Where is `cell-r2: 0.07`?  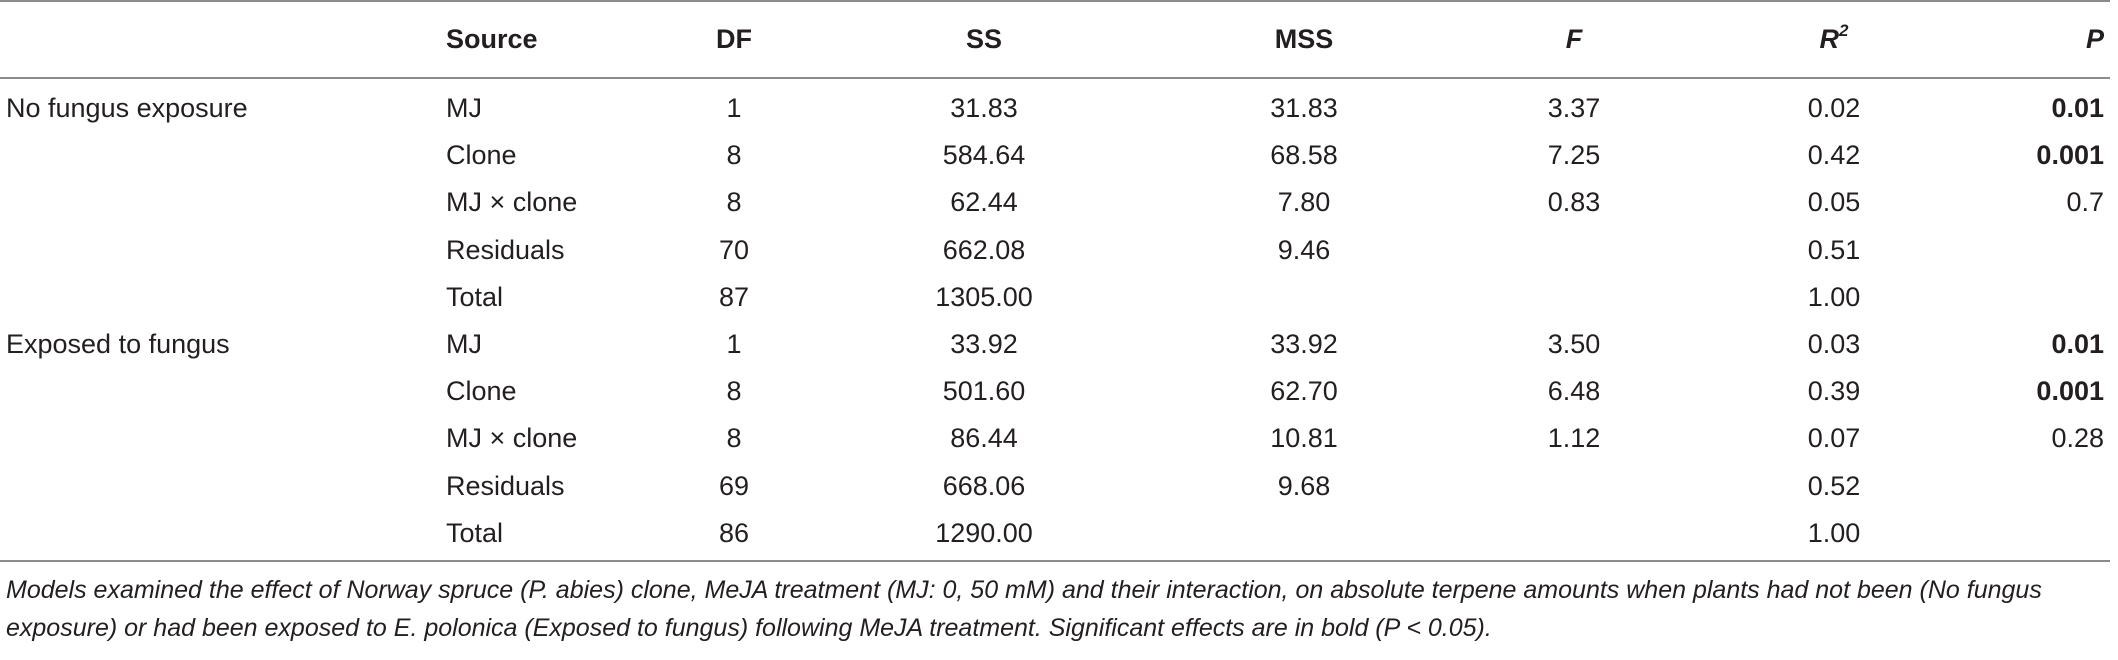 cell-r2: 0.07 is located at coordinates (1834, 438).